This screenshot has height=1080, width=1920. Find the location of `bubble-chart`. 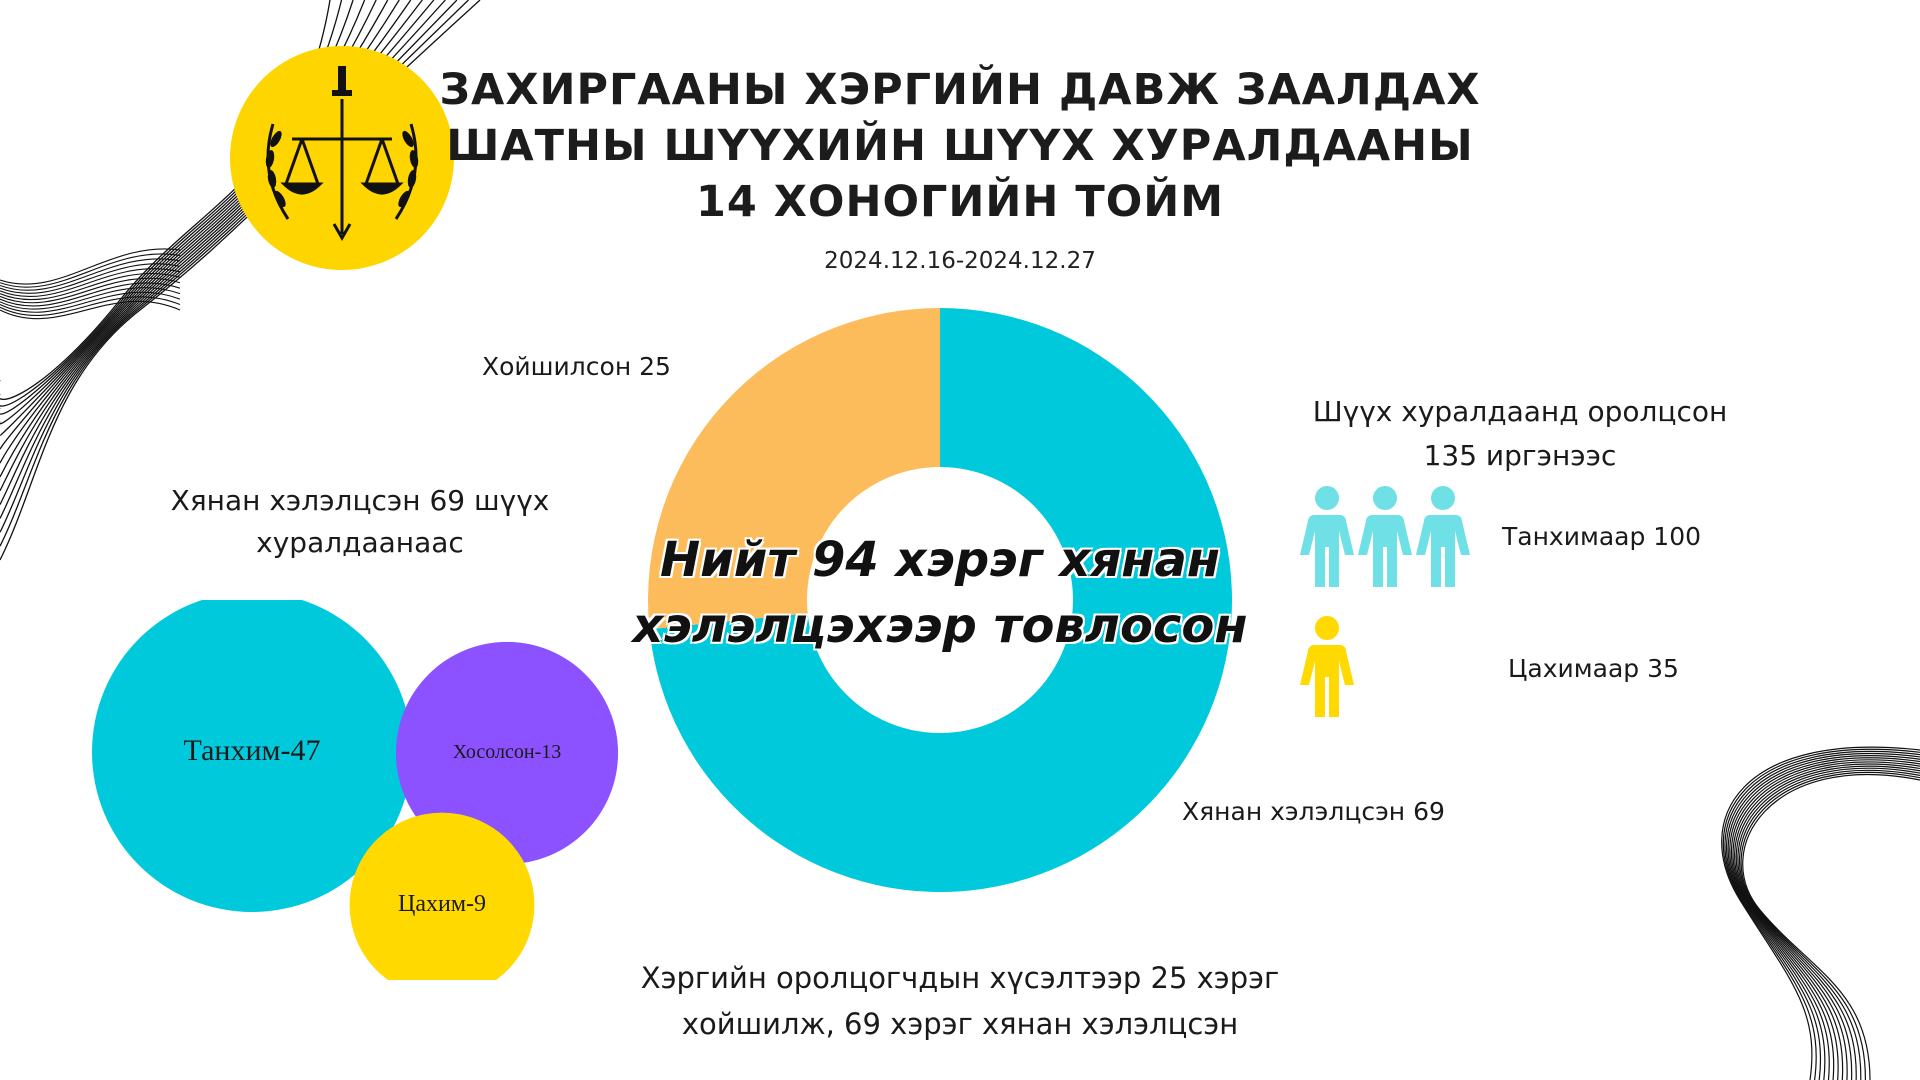

bubble-chart is located at coordinates (355, 790).